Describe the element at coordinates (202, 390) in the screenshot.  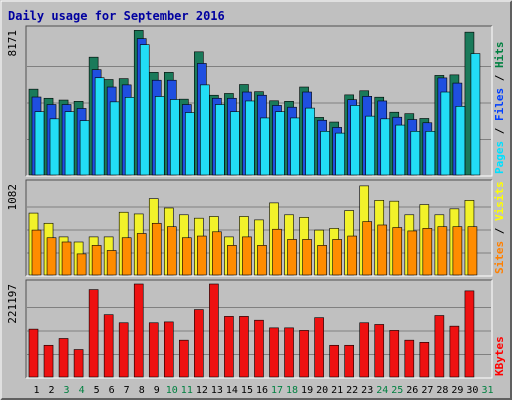
I see `day-label-12: 12` at that location.